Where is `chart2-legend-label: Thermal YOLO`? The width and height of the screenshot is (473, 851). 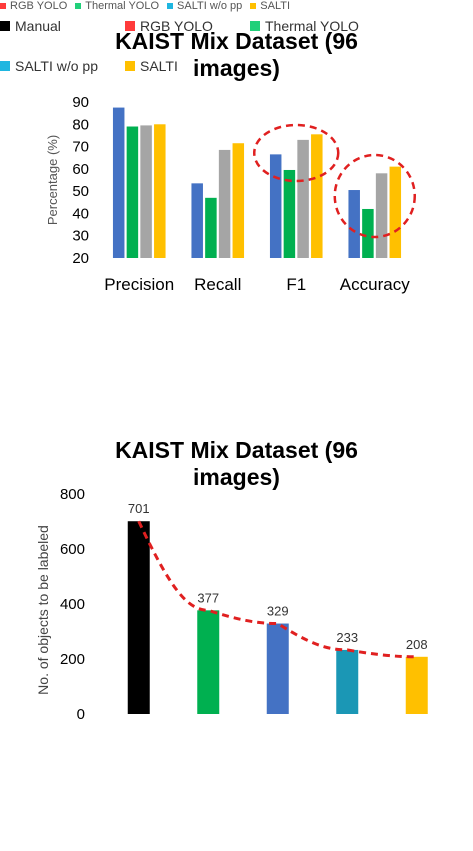 chart2-legend-label: Thermal YOLO is located at coordinates (312, 25).